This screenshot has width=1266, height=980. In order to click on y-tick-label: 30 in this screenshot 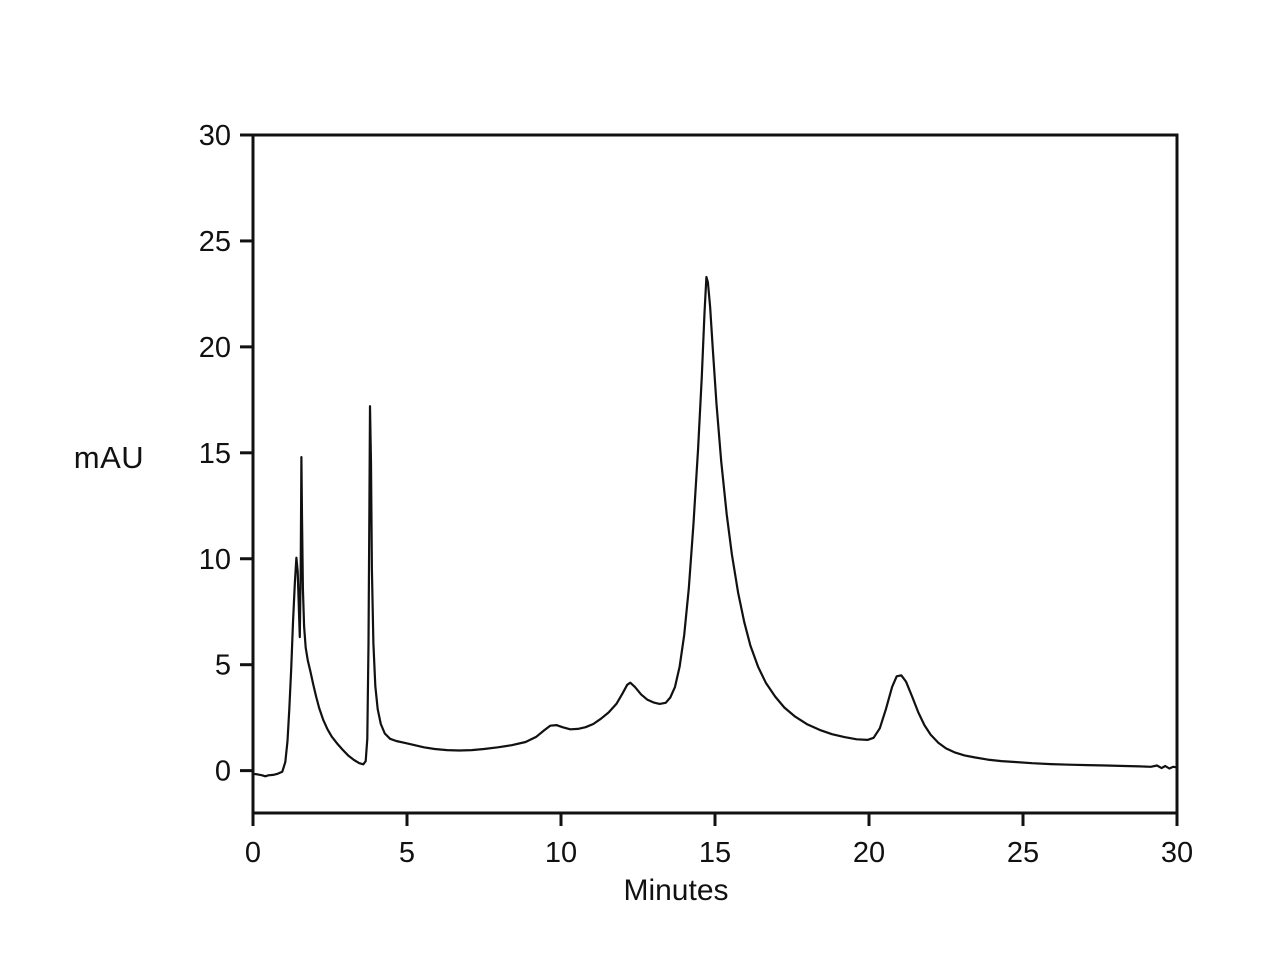, I will do `click(215, 136)`.